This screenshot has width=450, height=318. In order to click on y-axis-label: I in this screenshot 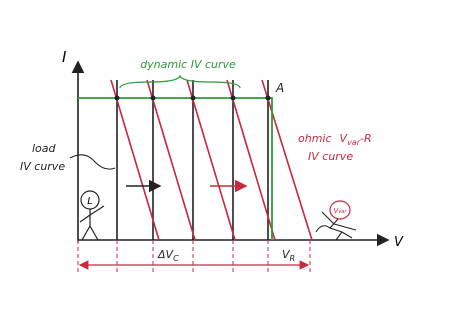, I will do `click(64, 57)`.